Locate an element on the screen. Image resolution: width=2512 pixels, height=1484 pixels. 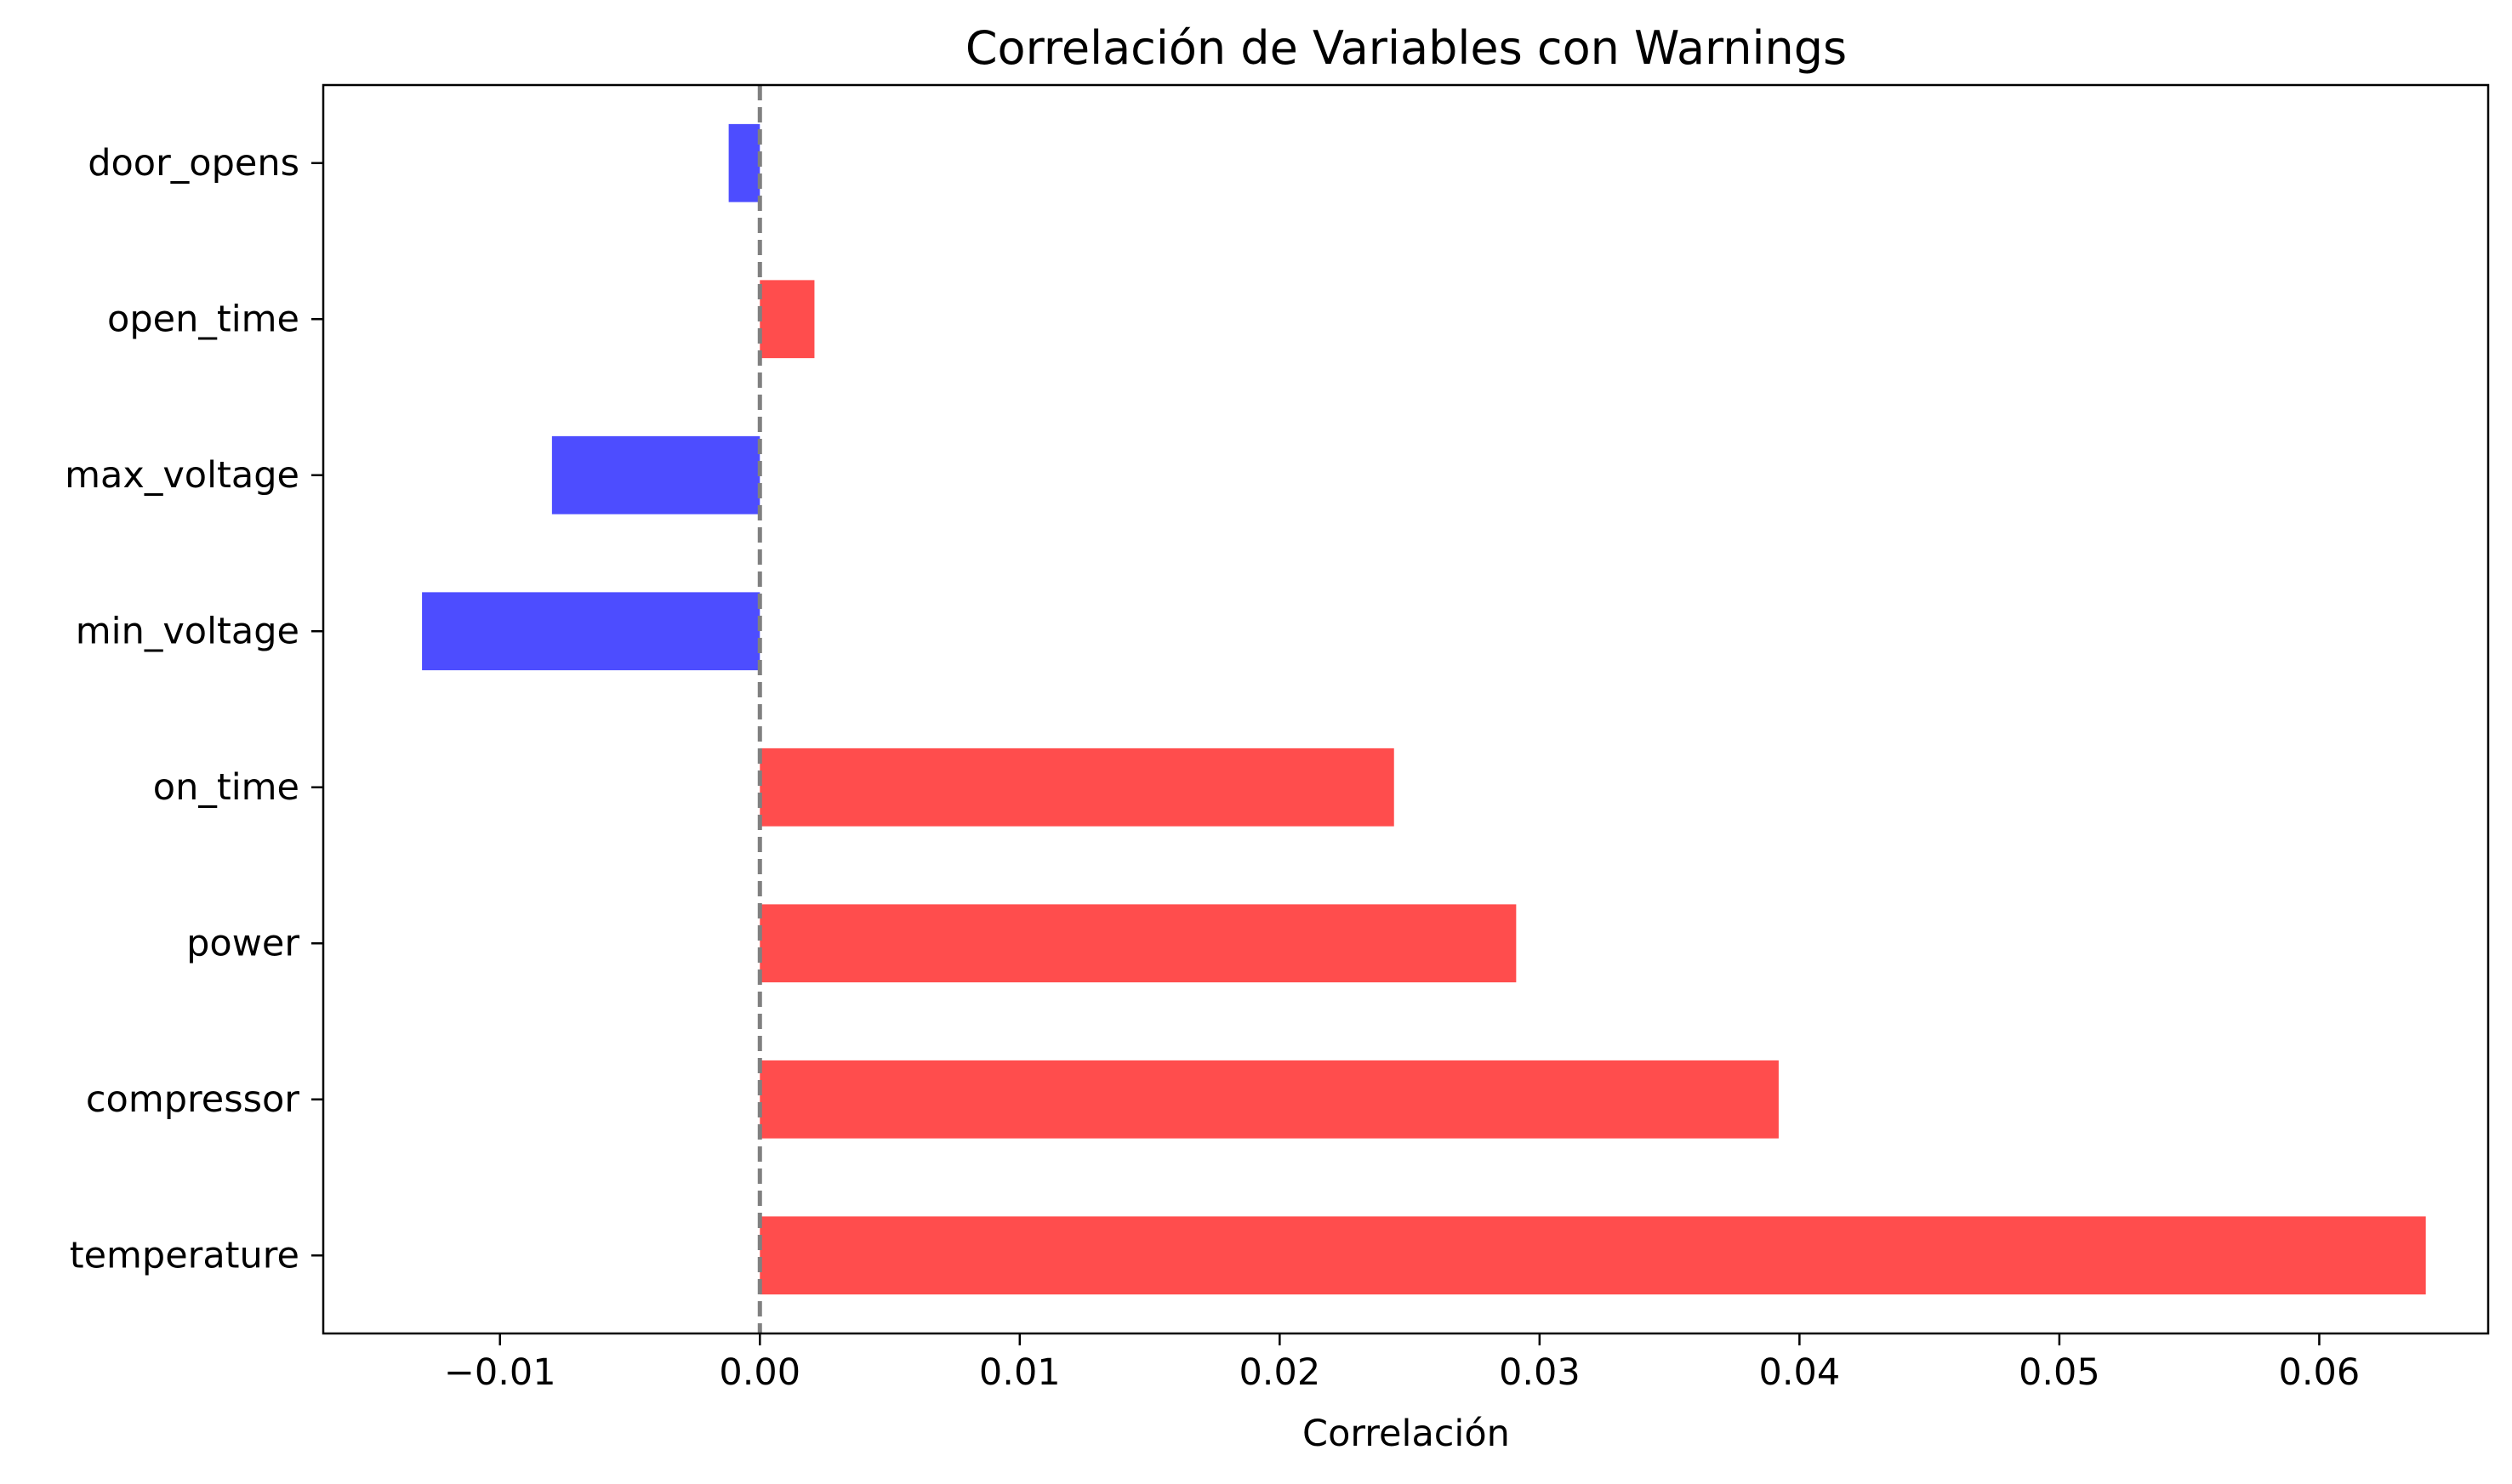
x-axis-label: Correlación is located at coordinates (1406, 1434).